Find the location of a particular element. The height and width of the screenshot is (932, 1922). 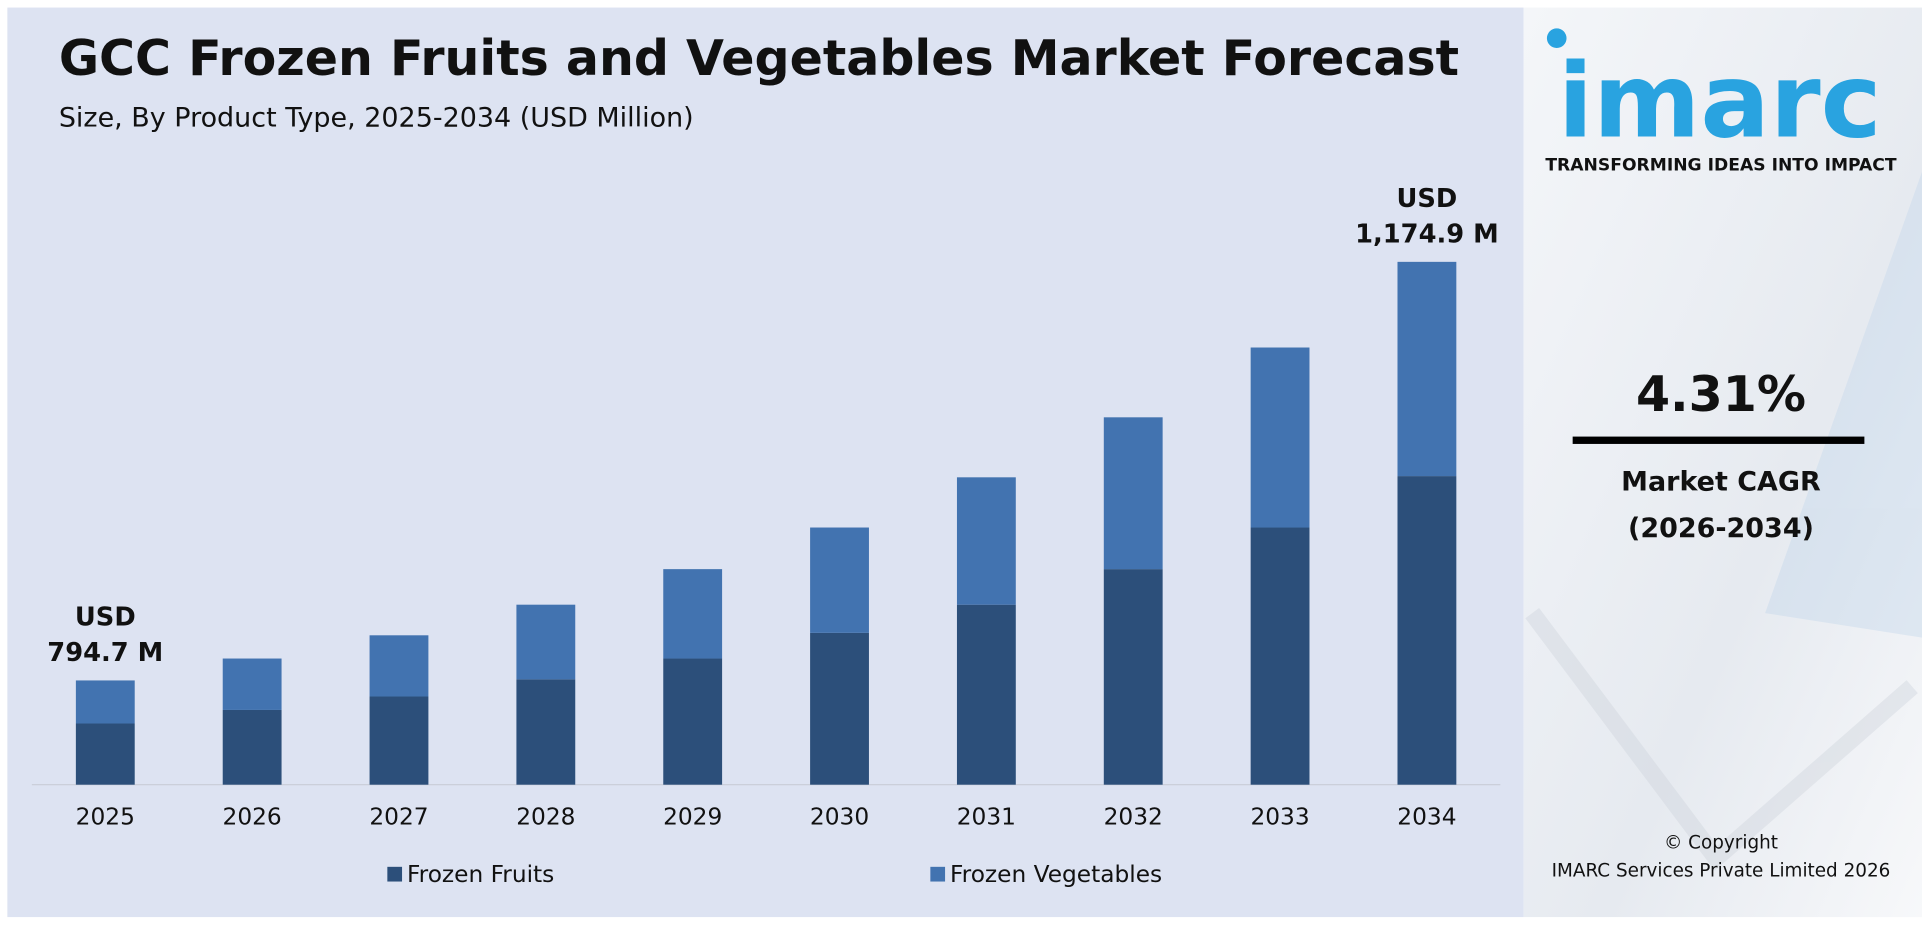

x-tick-label: 2031 is located at coordinates (986, 816).